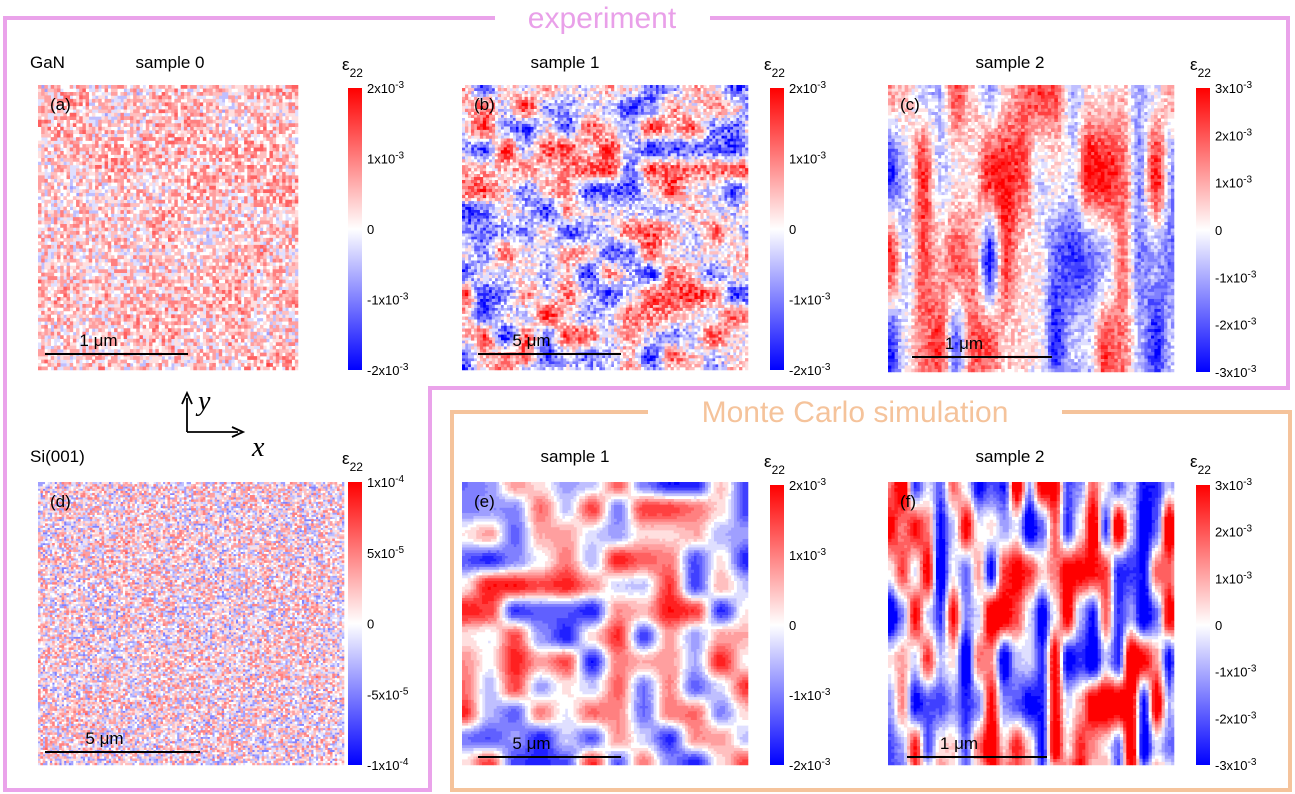 This screenshot has width=1295, height=794. Describe the element at coordinates (565, 62) in the screenshot. I see `panel-heading: sample 1` at that location.